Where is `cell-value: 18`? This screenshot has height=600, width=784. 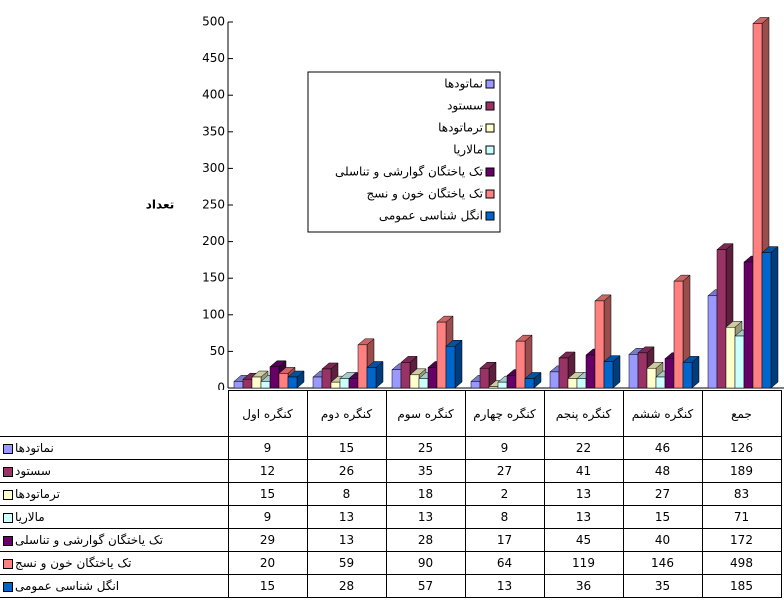 cell-value: 18 is located at coordinates (425, 494).